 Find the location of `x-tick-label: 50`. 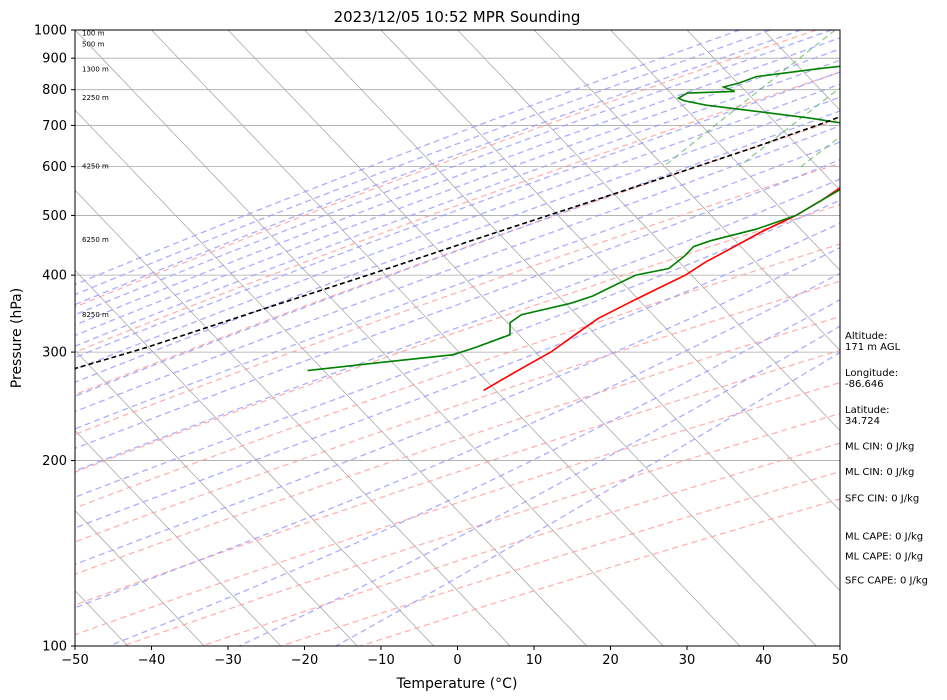

x-tick-label: 50 is located at coordinates (840, 660).